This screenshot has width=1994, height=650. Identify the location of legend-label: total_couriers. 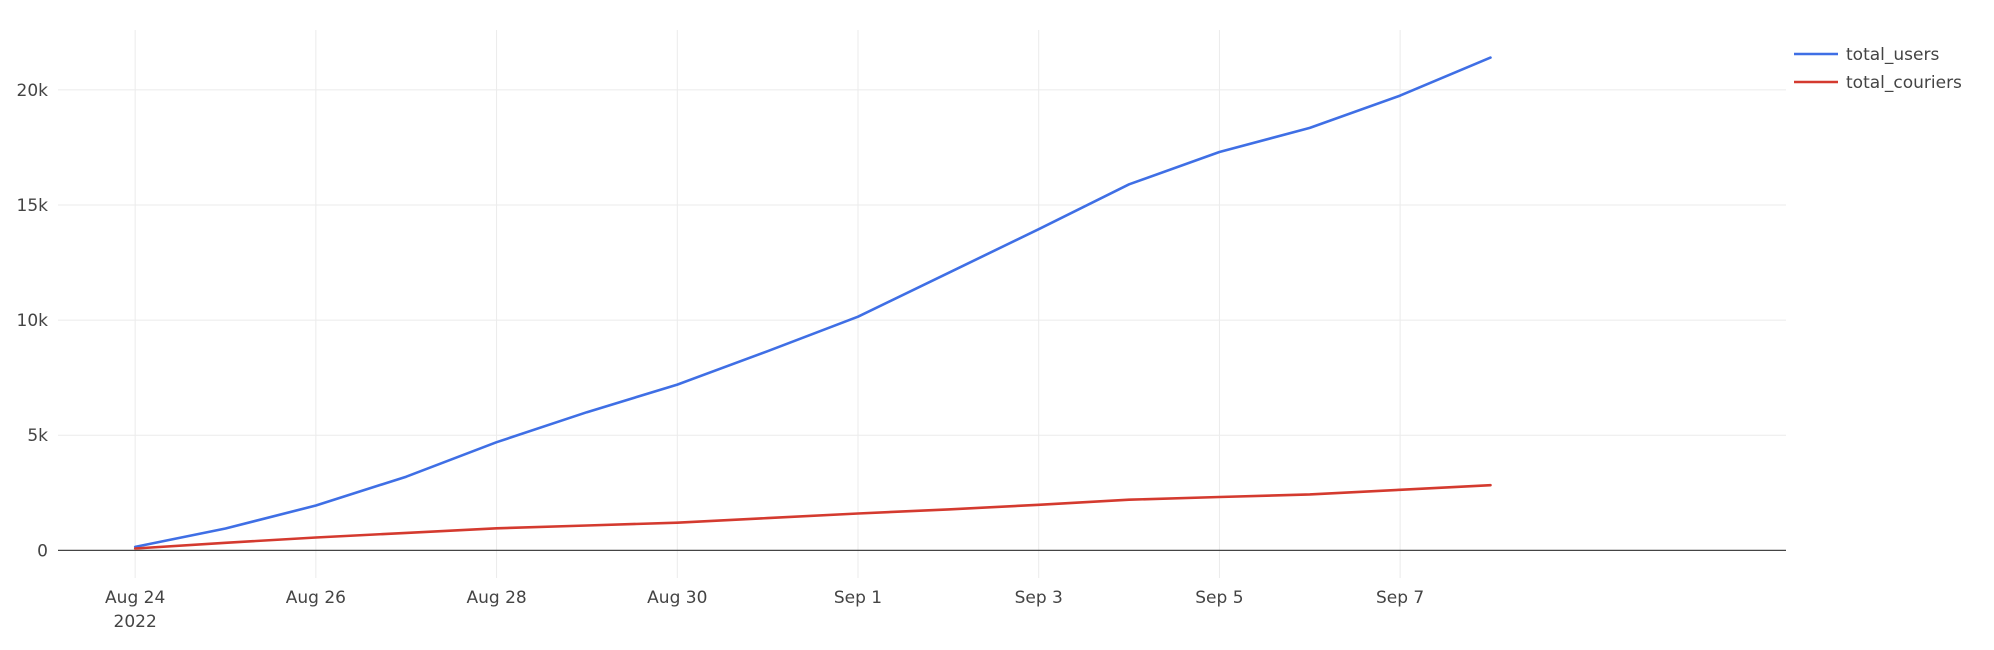
(1904, 83).